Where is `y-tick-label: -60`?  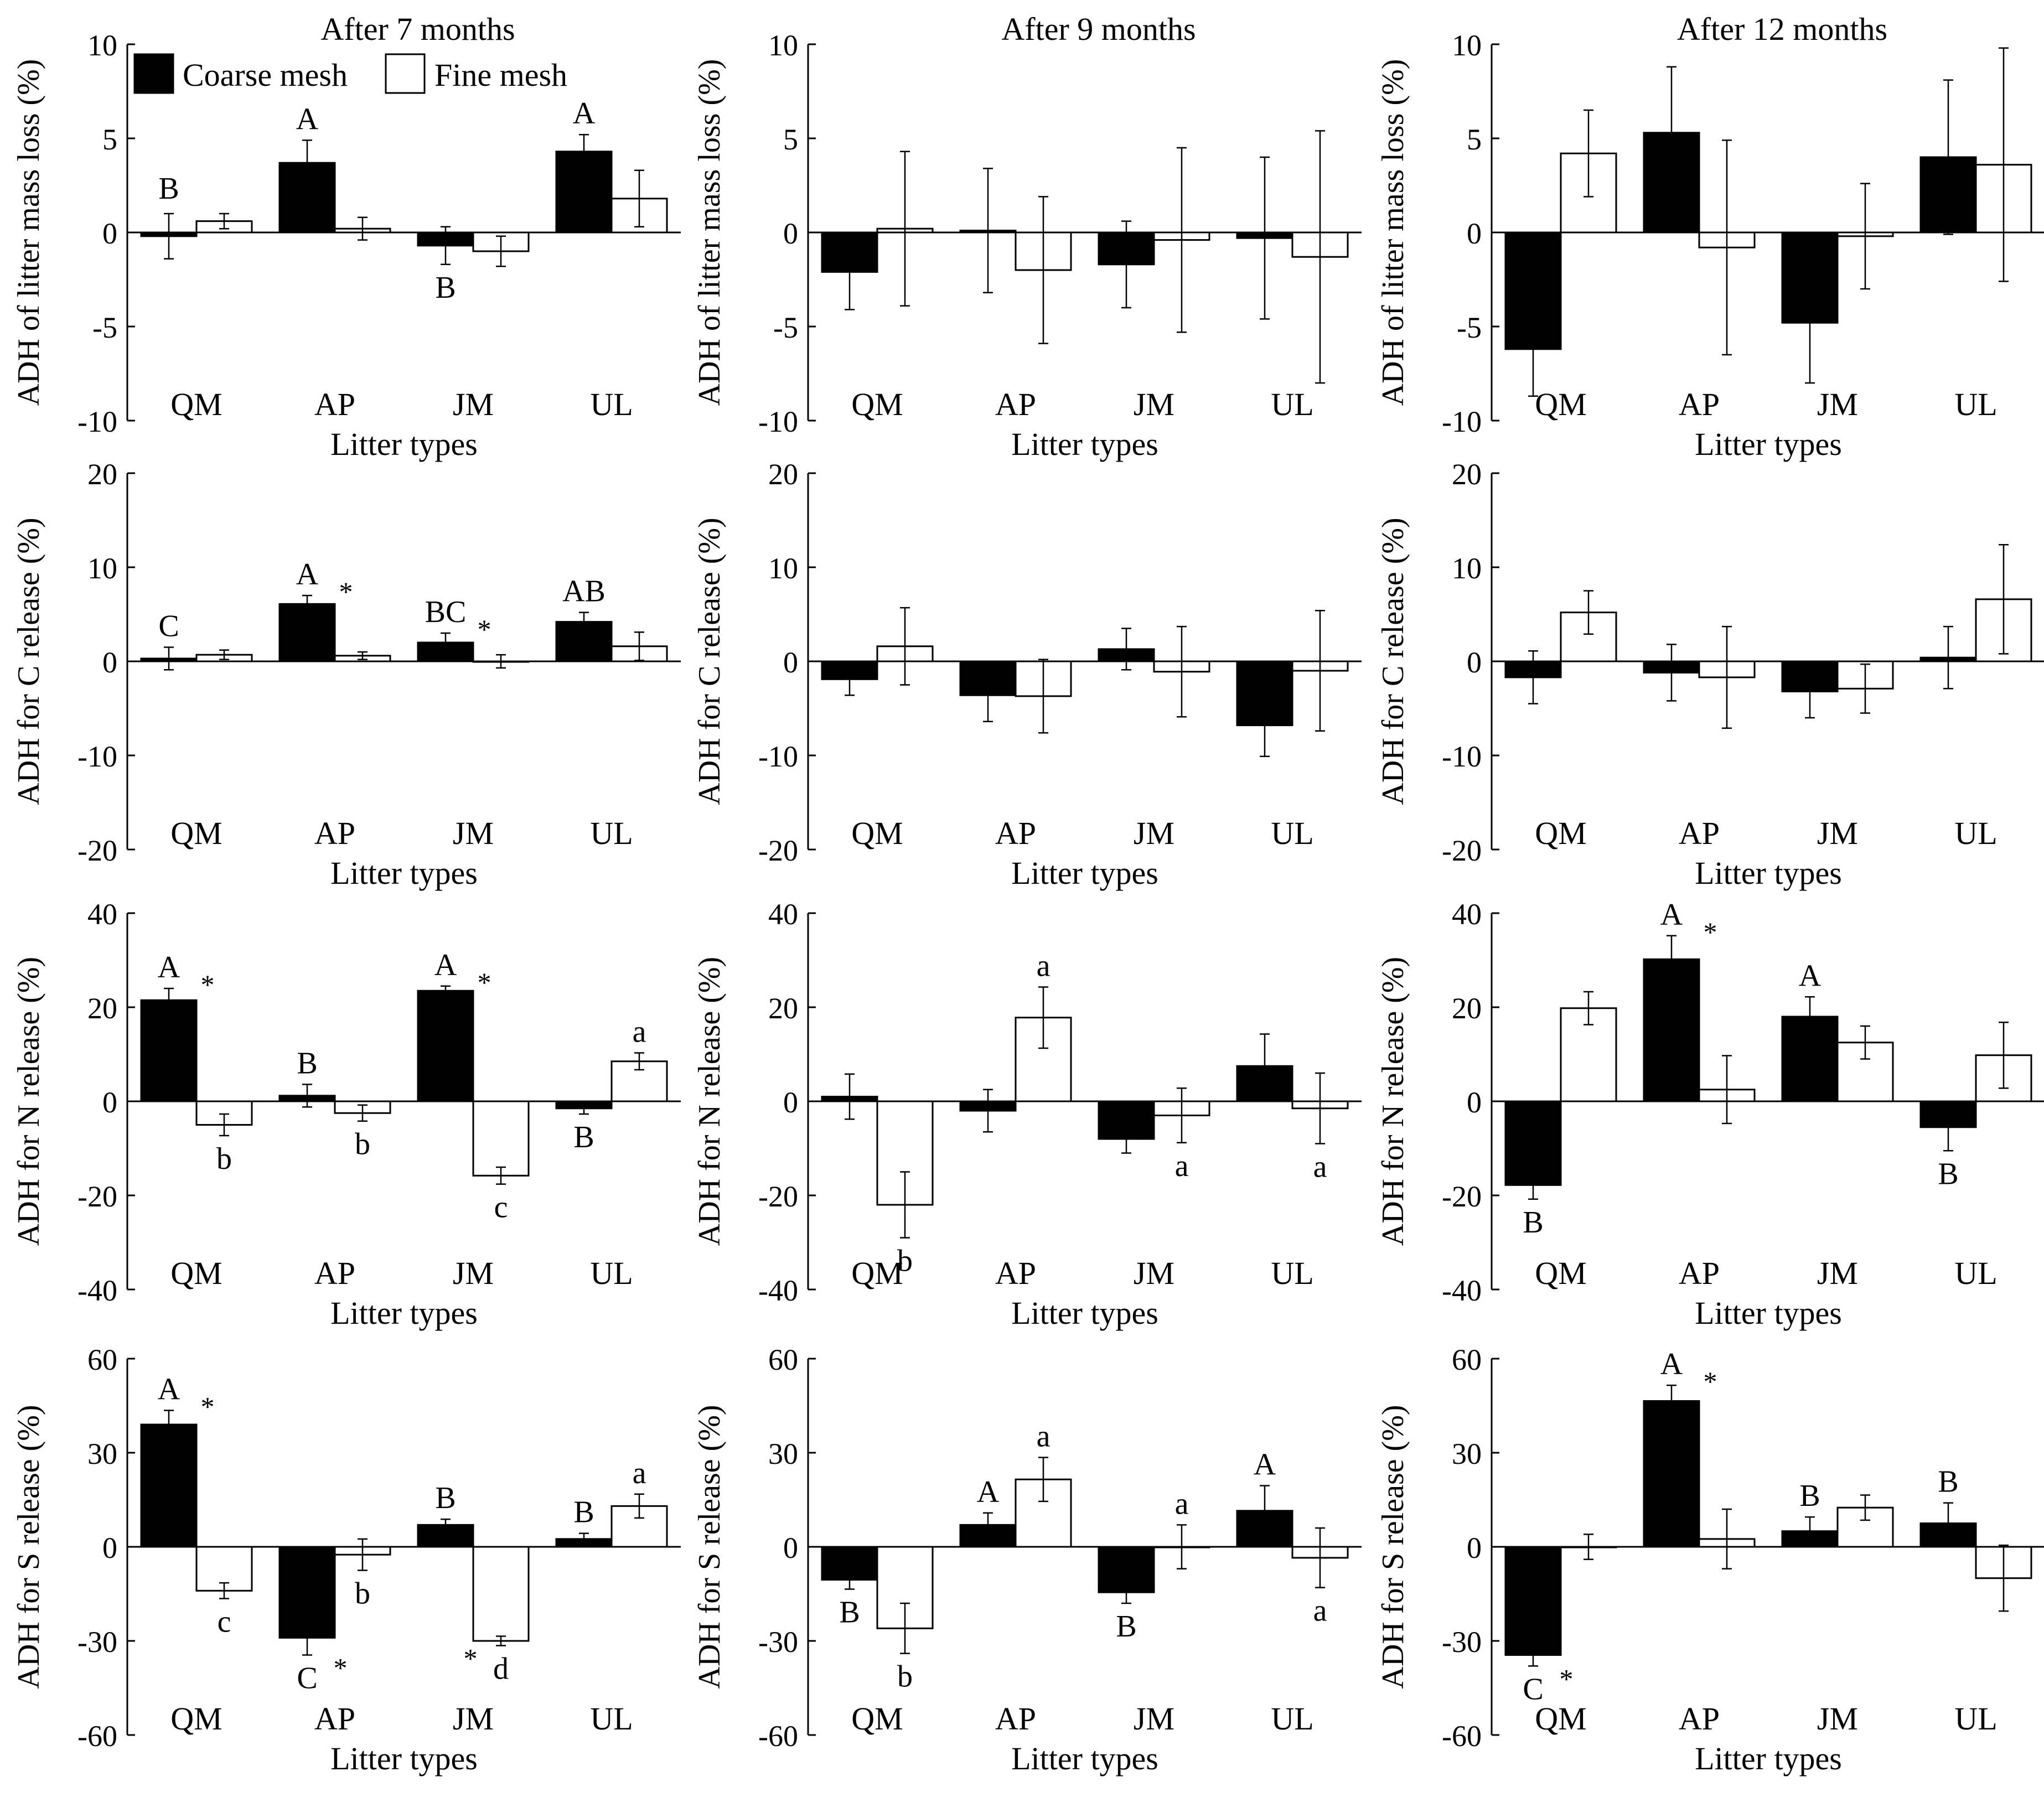 y-tick-label: -60 is located at coordinates (1462, 1736).